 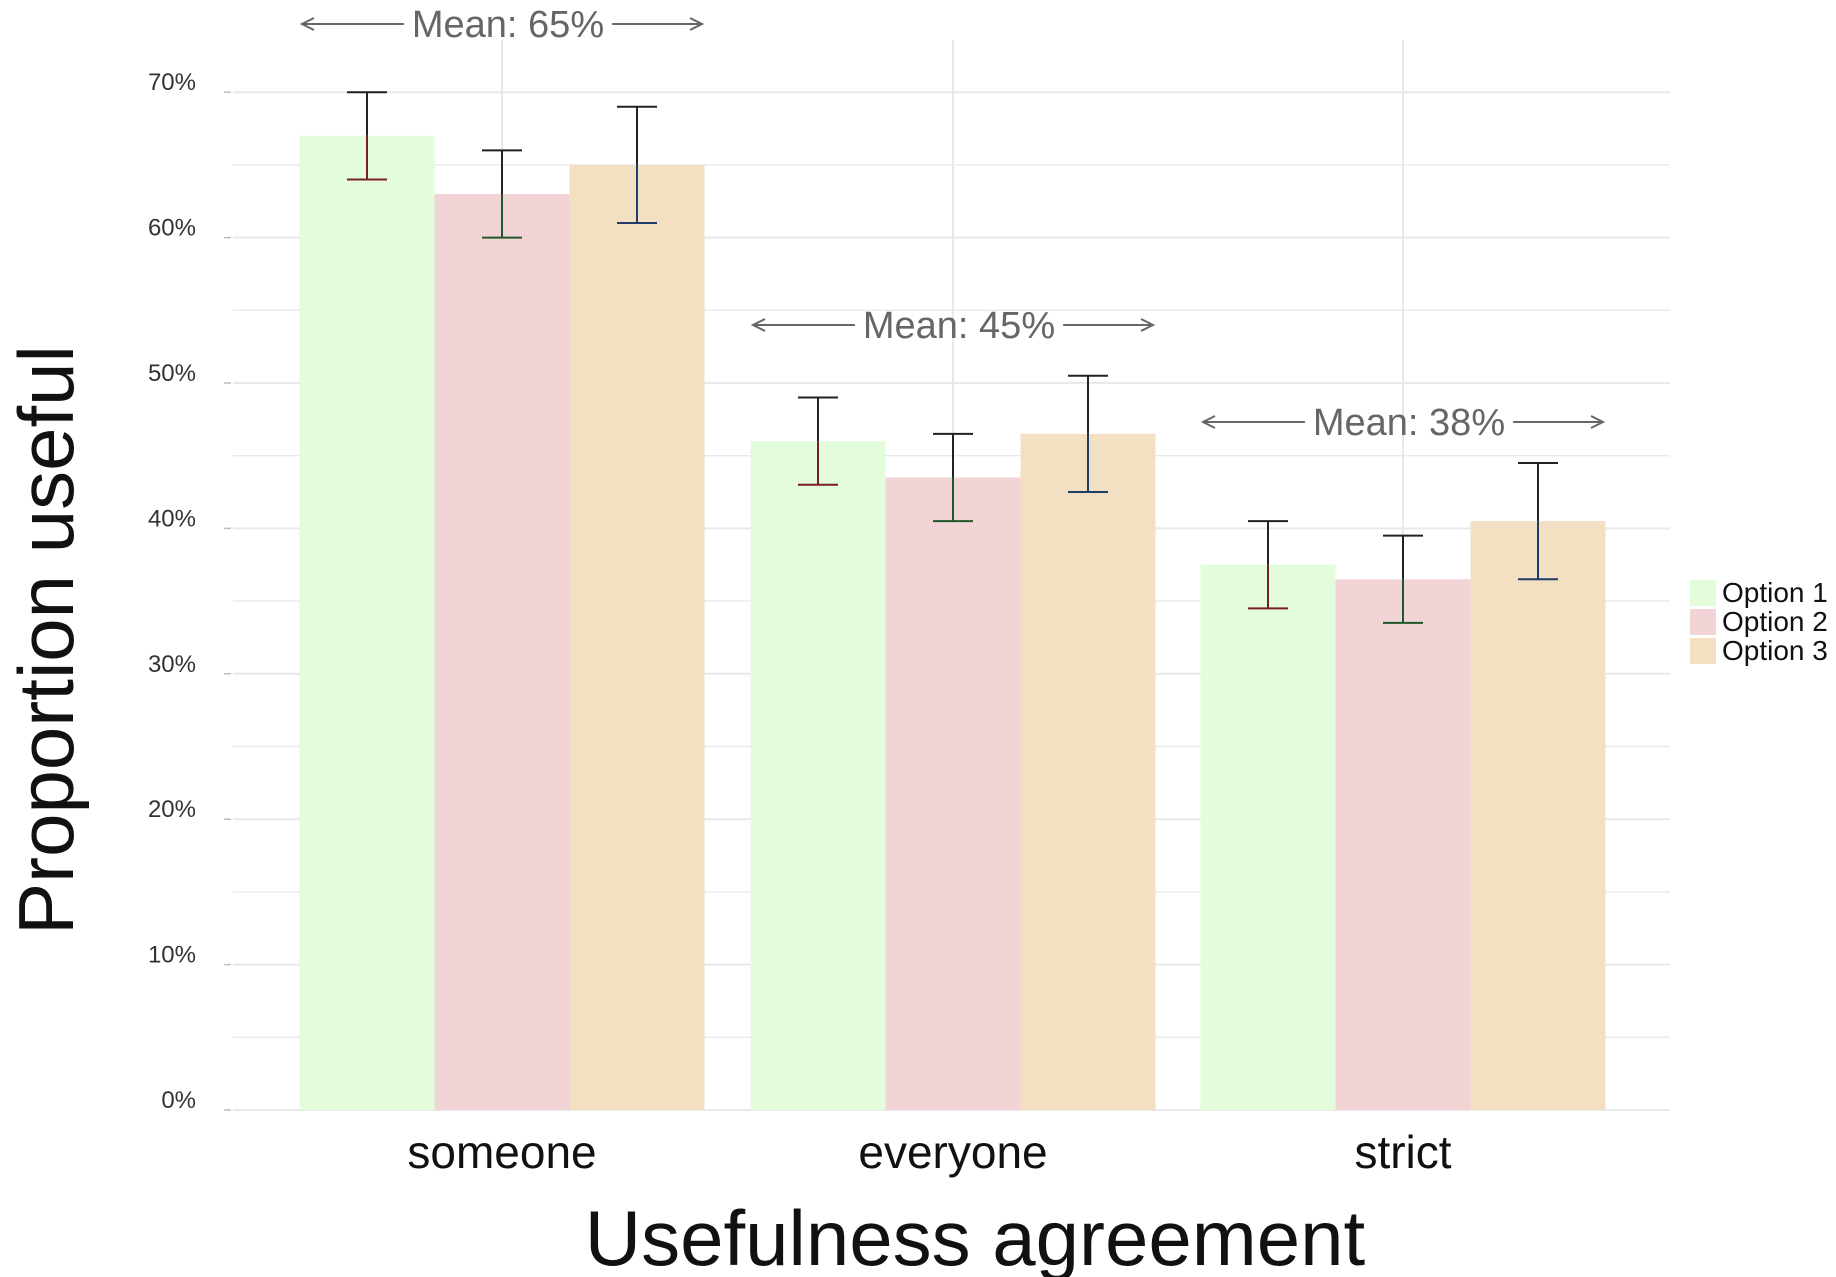 I want to click on y-tick-label: 60%, so click(x=172, y=228).